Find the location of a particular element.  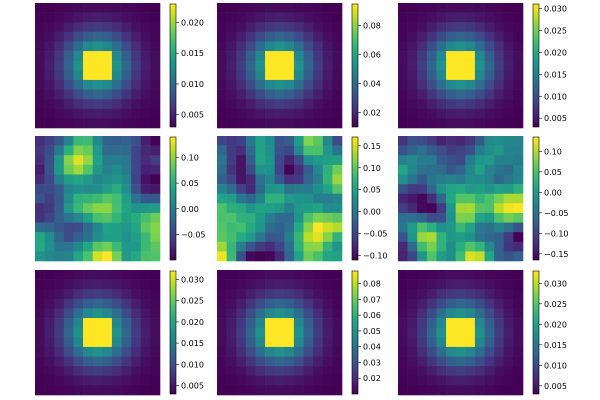

colorbar-tick-label: 0.020 is located at coordinates (555, 324).